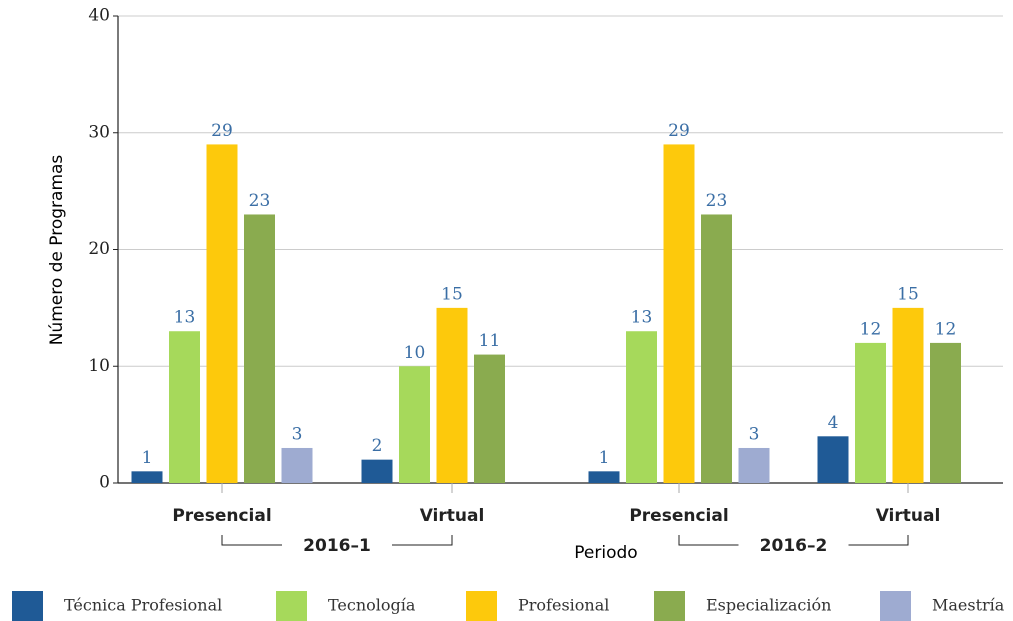 Image resolution: width=1013 pixels, height=621 pixels. I want to click on legend-label: Profesional, so click(563, 605).